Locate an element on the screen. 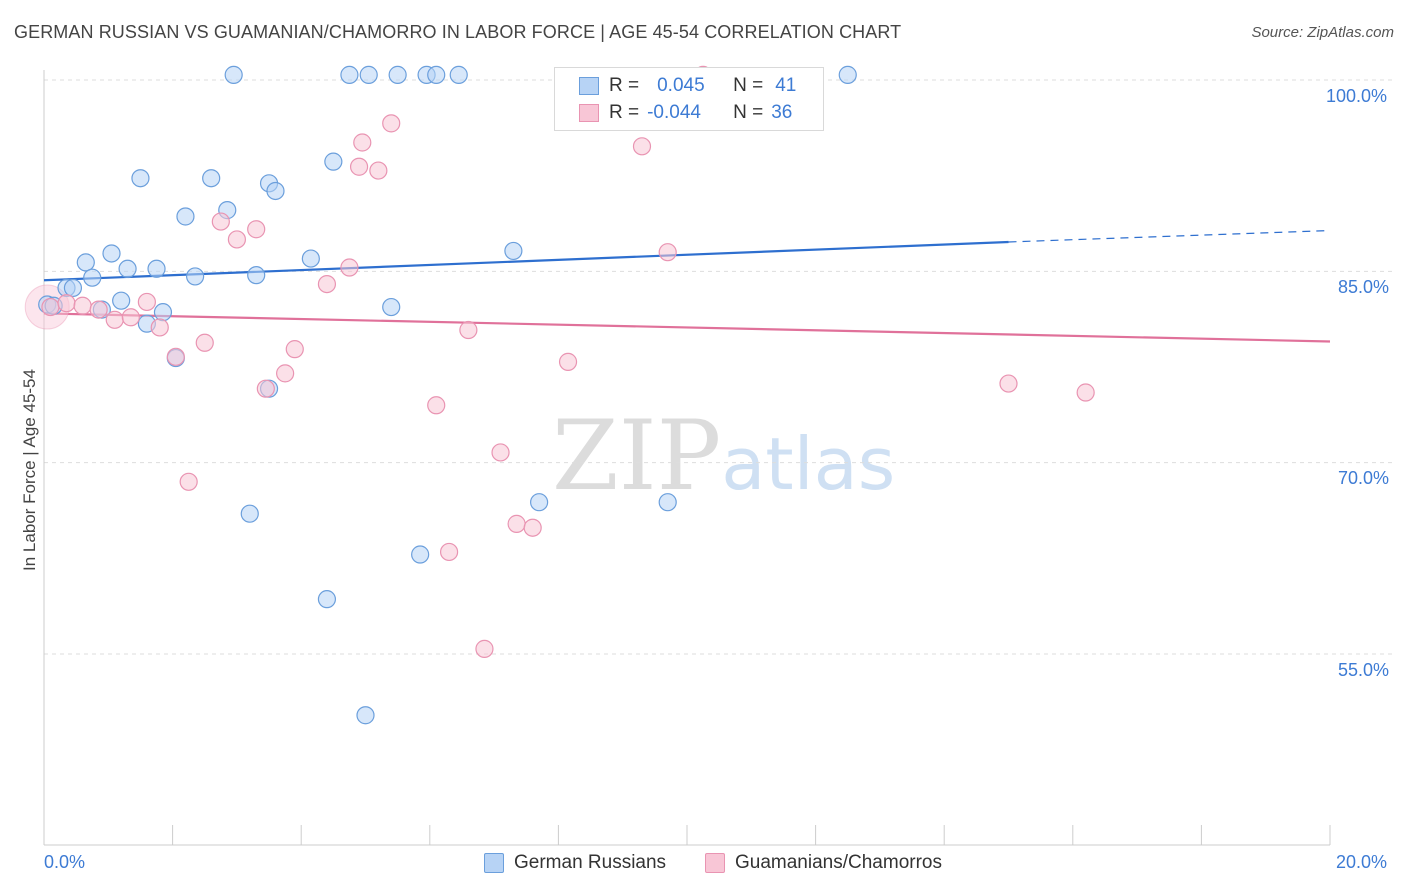 The image size is (1406, 892). legend-r-value: 0.045 is located at coordinates (681, 85).